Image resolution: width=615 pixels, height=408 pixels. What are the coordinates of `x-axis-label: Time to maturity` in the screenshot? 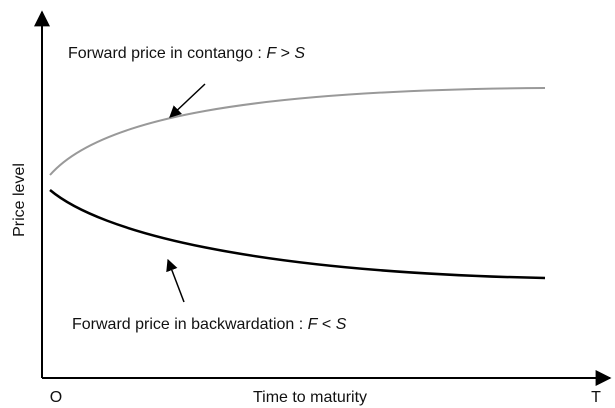 It's located at (310, 397).